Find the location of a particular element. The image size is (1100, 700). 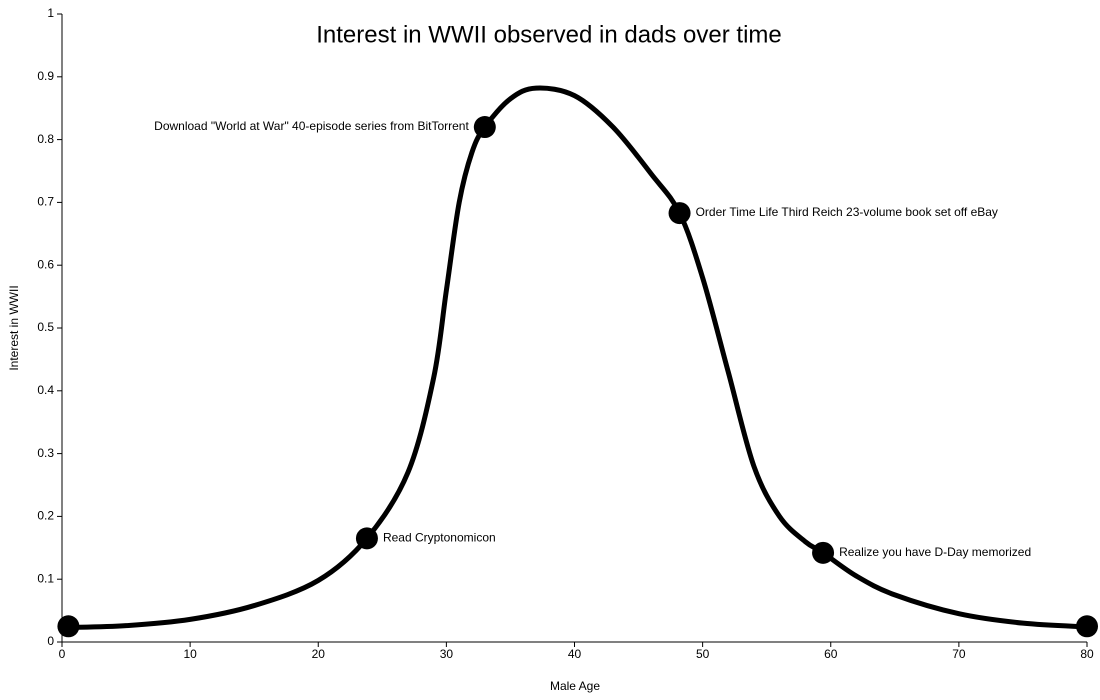

x-tick-label: 50 is located at coordinates (703, 654).